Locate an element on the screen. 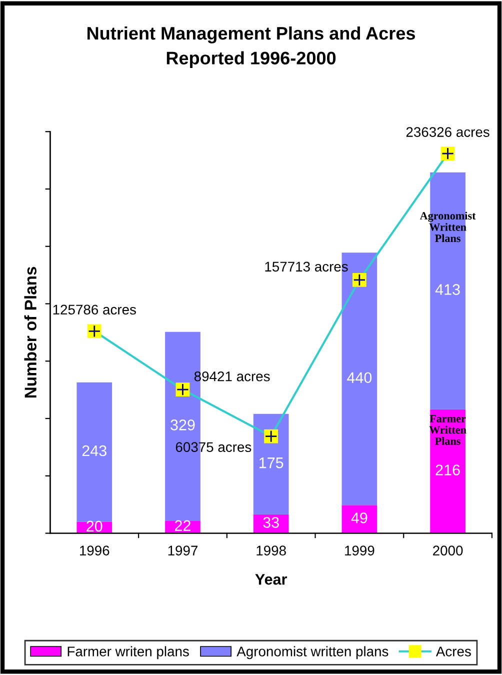 Image resolution: width=502 pixels, height=675 pixels. data-label: 60375 acres is located at coordinates (214, 447).